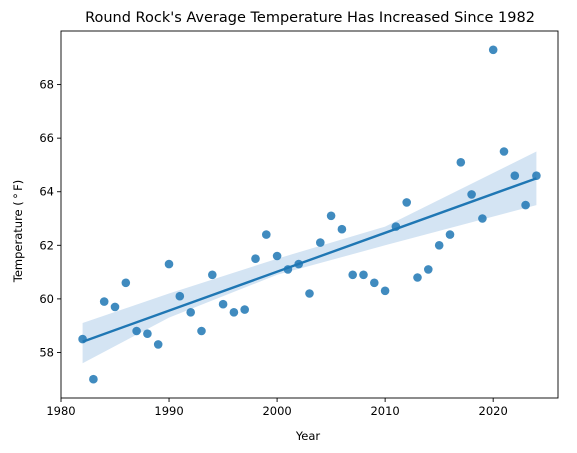  I want to click on y-tick-label: 62, so click(46, 245).